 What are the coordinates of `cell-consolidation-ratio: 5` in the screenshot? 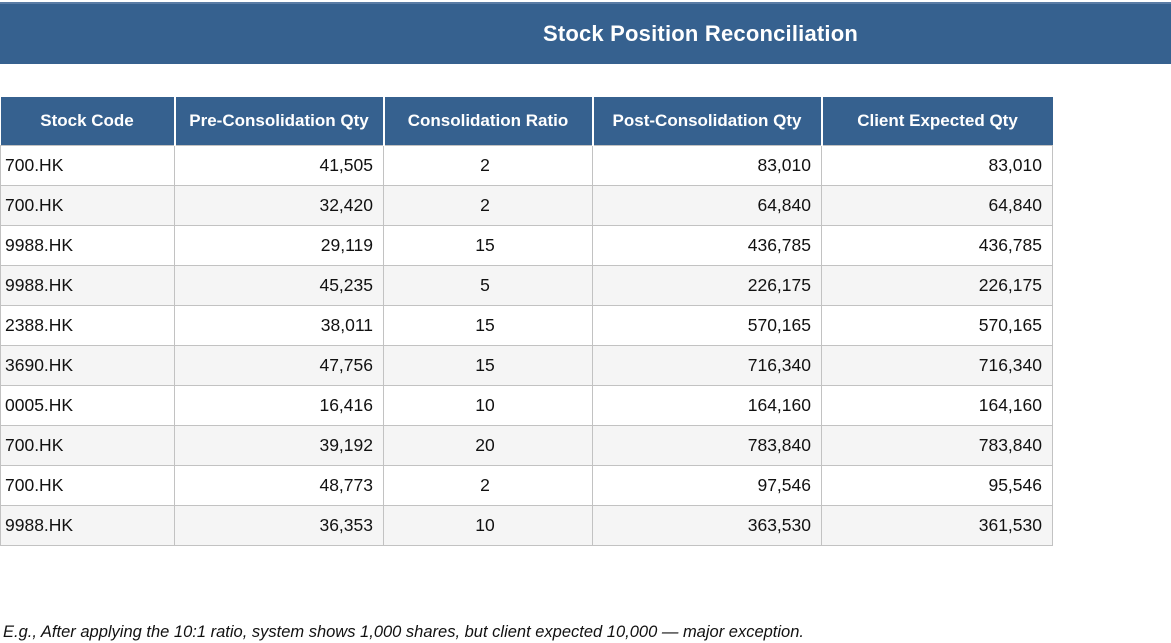 It's located at (488, 285).